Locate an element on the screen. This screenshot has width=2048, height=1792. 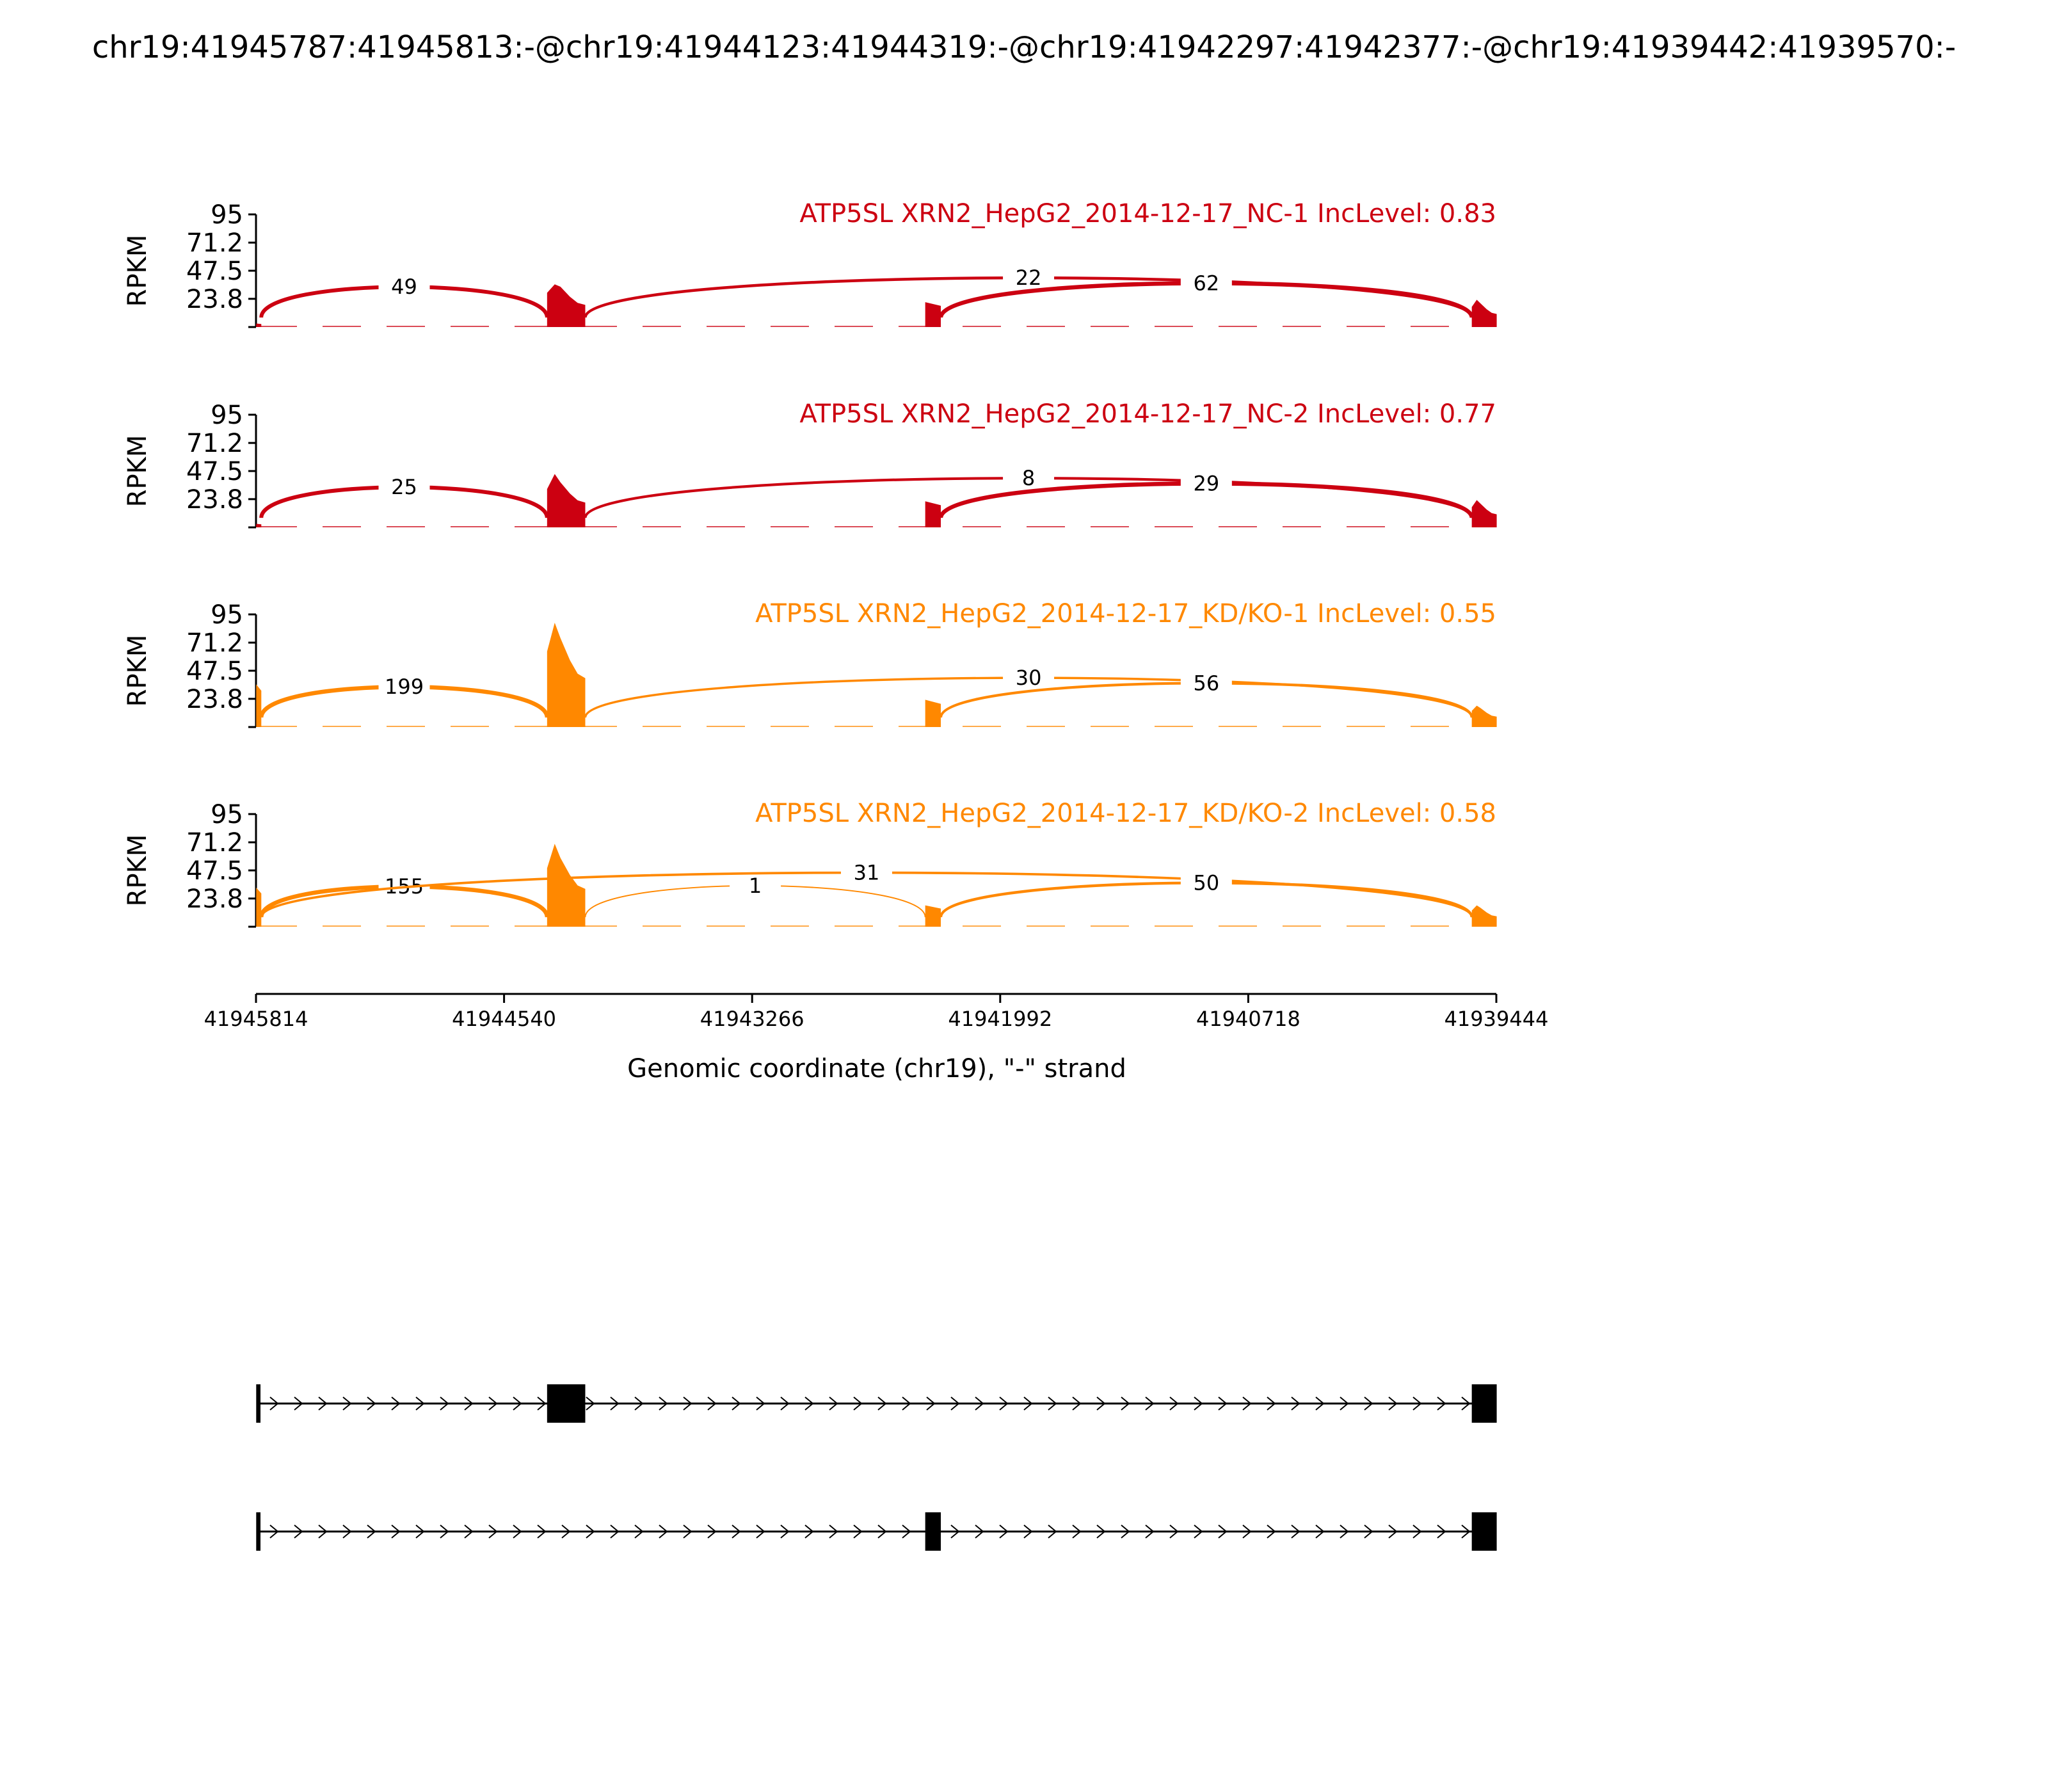
x-axis-label: Genomic coordinate (chr19), "-" strand is located at coordinates (876, 1069).